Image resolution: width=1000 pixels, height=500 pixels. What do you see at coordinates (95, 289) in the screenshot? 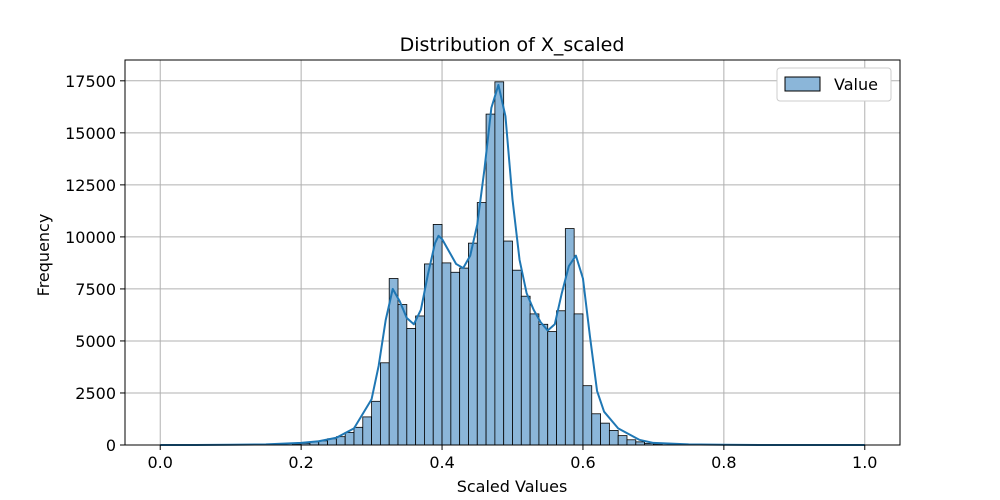
I see `y-tick-label: 7500` at bounding box center [95, 289].